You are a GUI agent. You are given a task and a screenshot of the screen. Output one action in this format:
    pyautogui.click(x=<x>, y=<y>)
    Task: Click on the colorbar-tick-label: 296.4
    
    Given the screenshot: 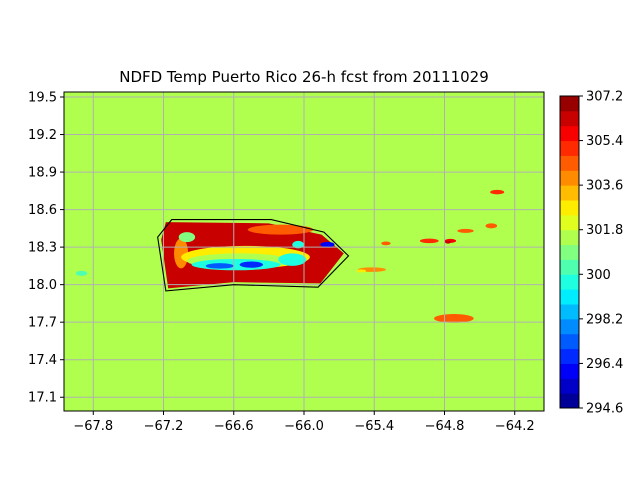 What is the action you would take?
    pyautogui.click(x=604, y=364)
    